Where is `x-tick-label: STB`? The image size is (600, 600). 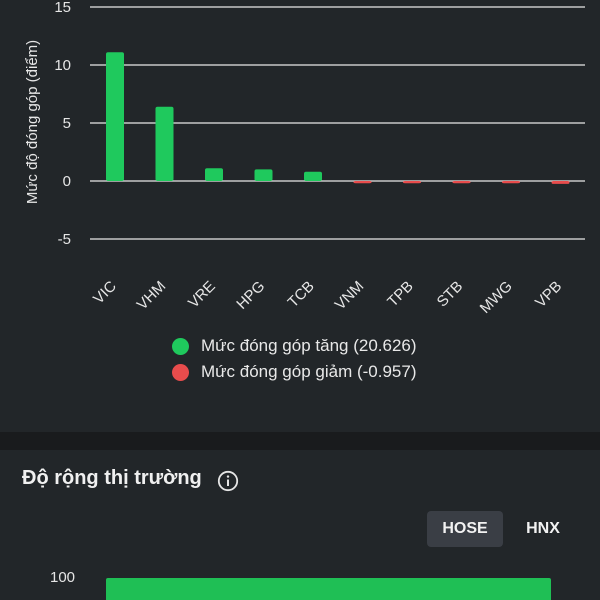 x-tick-label: STB is located at coordinates (450, 294).